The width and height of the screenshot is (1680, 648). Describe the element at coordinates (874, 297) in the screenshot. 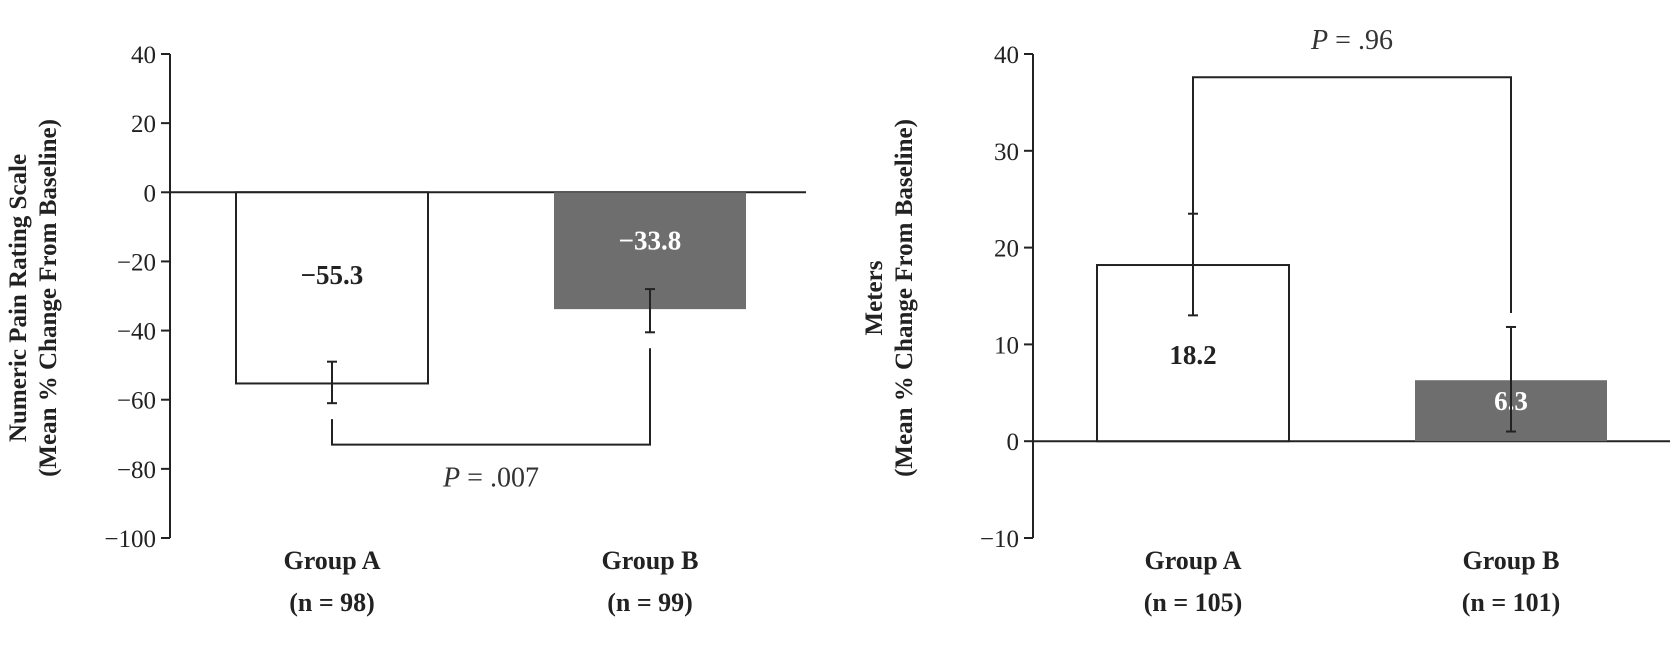

I see `y-axis-label: Meters` at that location.